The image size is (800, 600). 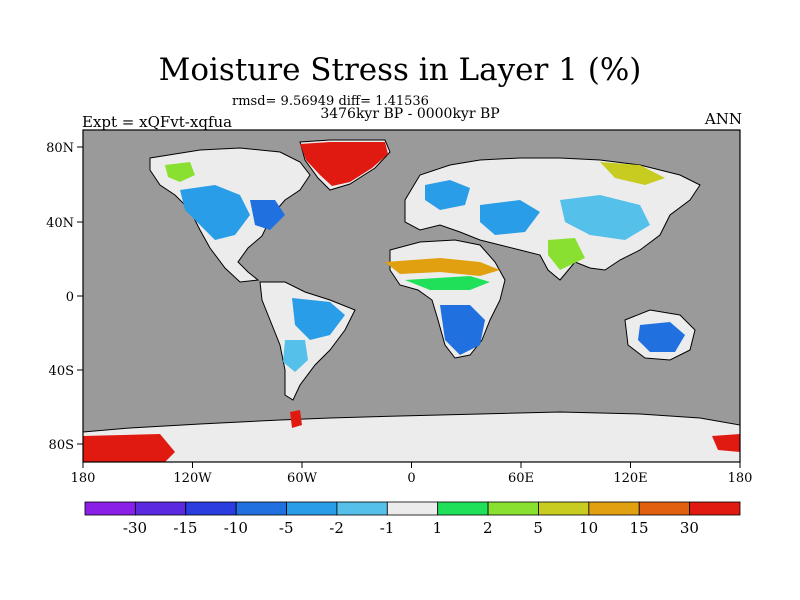 What do you see at coordinates (740, 478) in the screenshot?
I see `x-tick-label-6: 180` at bounding box center [740, 478].